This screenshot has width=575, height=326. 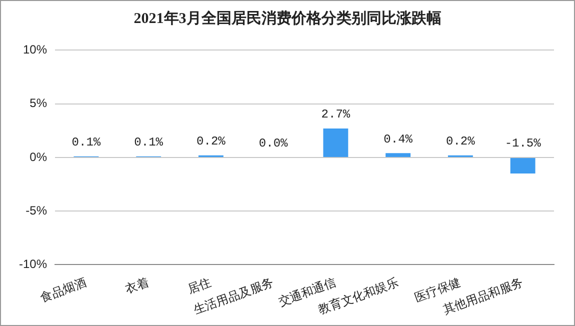 I want to click on x-tick-label: 居住, so click(x=200, y=285).